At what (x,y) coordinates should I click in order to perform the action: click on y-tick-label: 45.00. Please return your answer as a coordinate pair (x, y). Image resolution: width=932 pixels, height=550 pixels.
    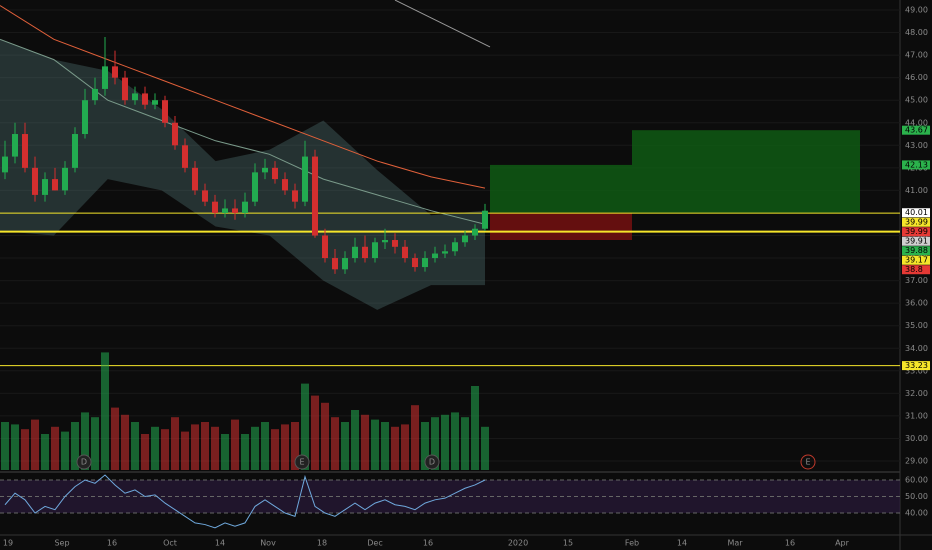
    Looking at the image, I should click on (916, 100).